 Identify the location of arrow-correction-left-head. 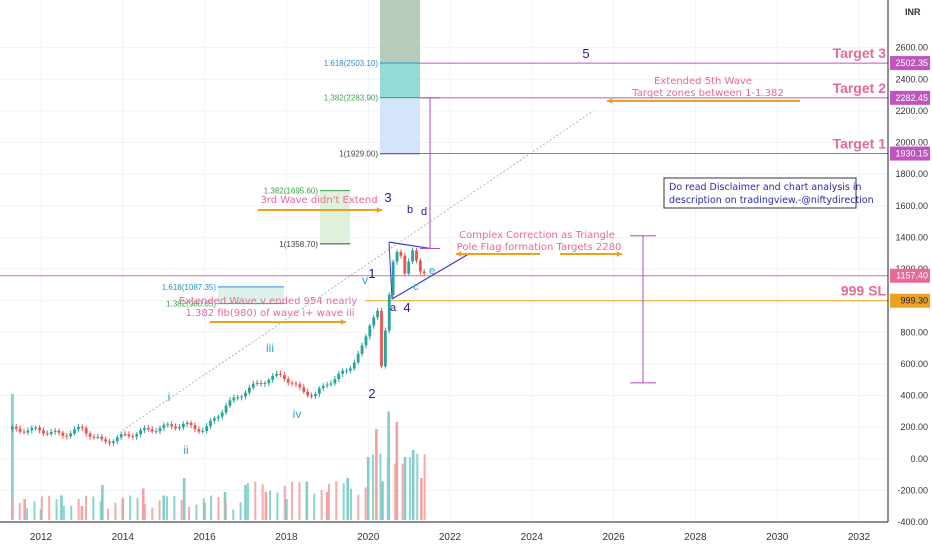
(459, 254).